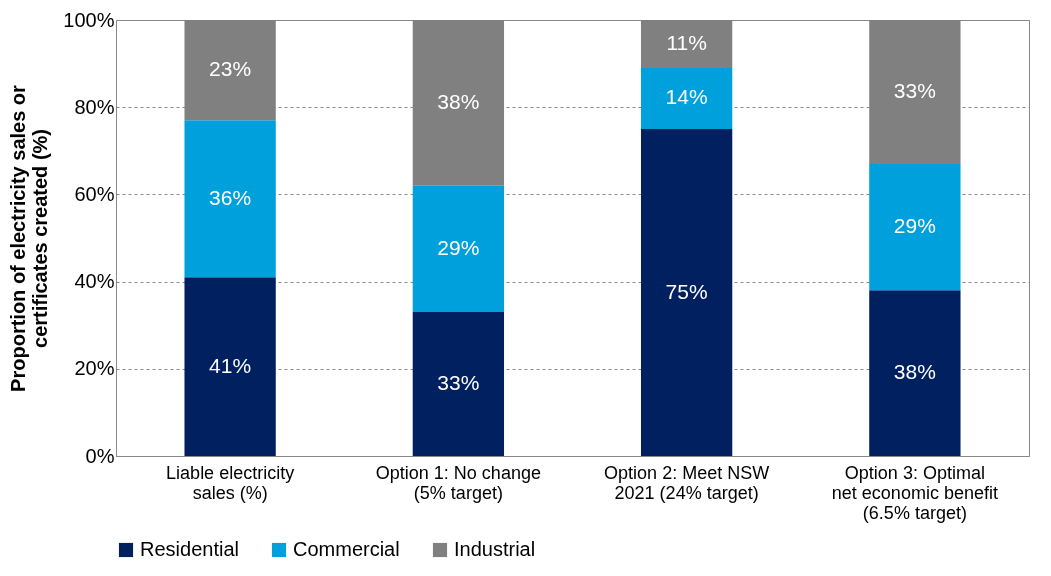 This screenshot has height=576, width=1051. I want to click on data-label: 14%, so click(686, 97).